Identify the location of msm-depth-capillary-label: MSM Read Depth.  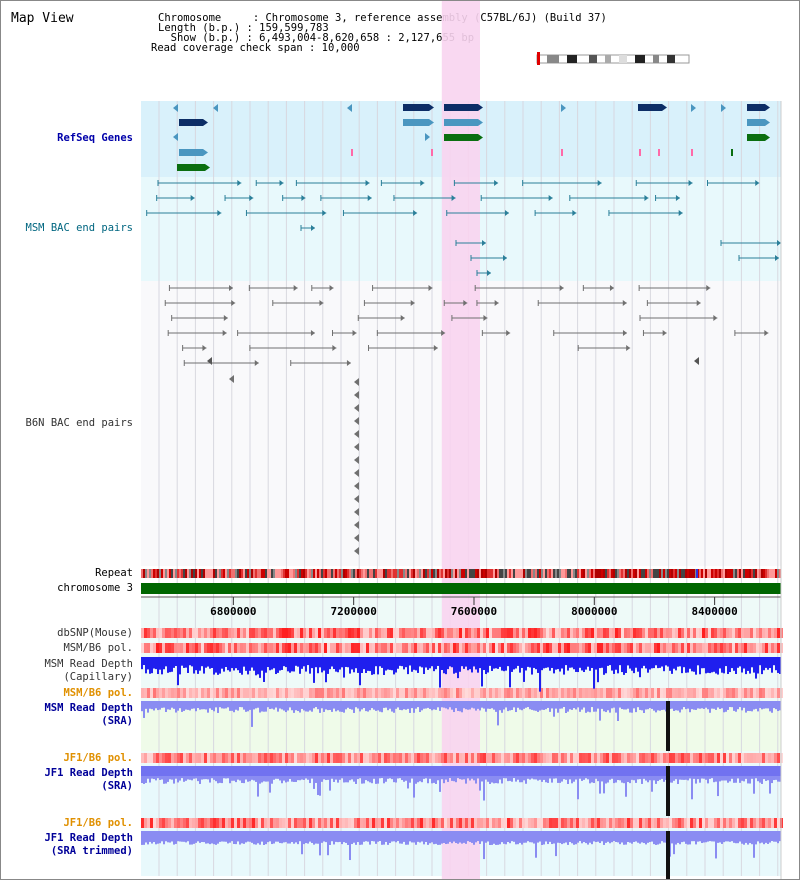
(88, 664).